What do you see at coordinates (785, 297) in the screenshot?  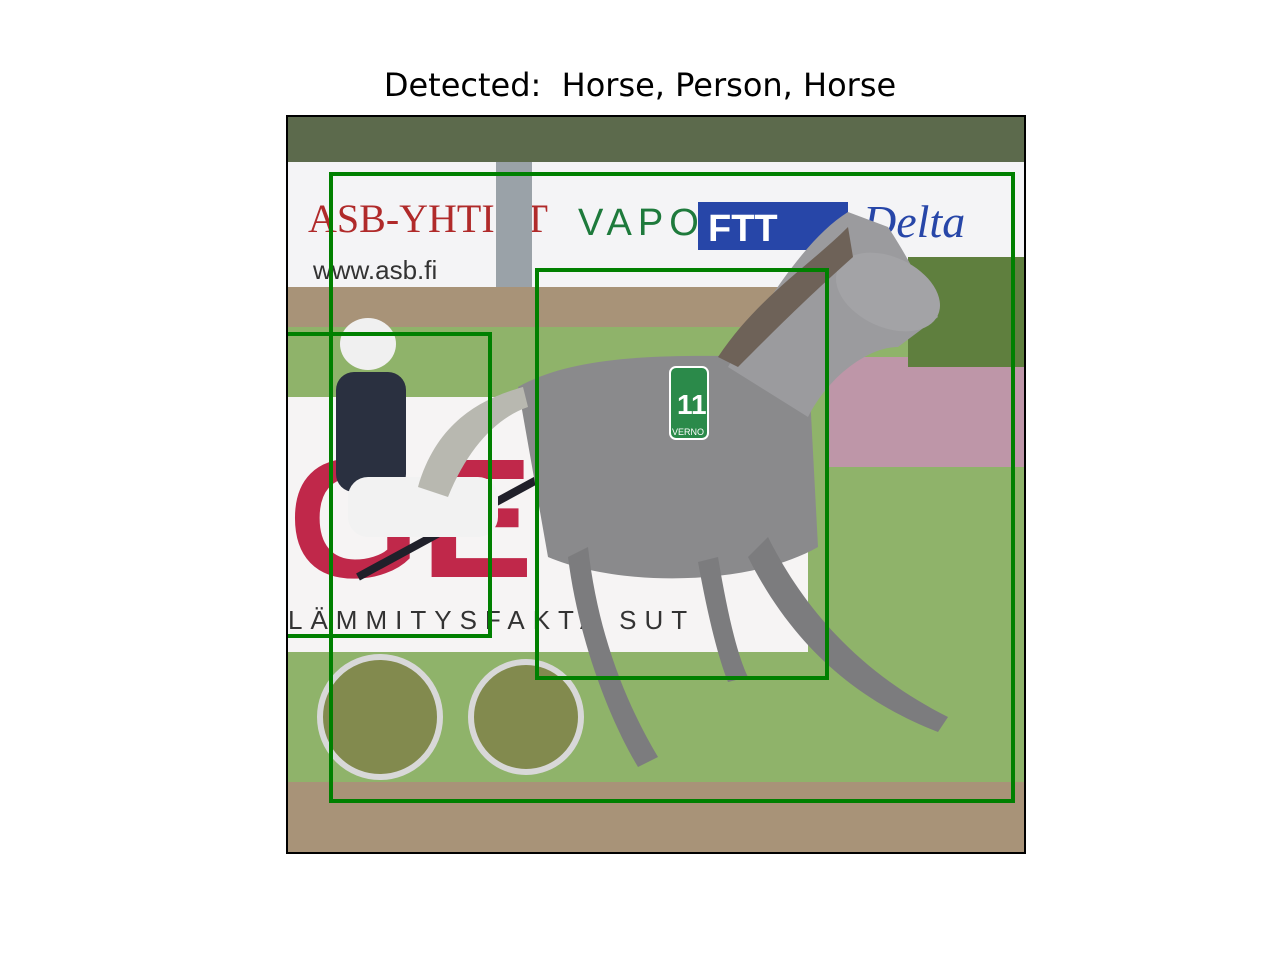 I see `horse-mane` at bounding box center [785, 297].